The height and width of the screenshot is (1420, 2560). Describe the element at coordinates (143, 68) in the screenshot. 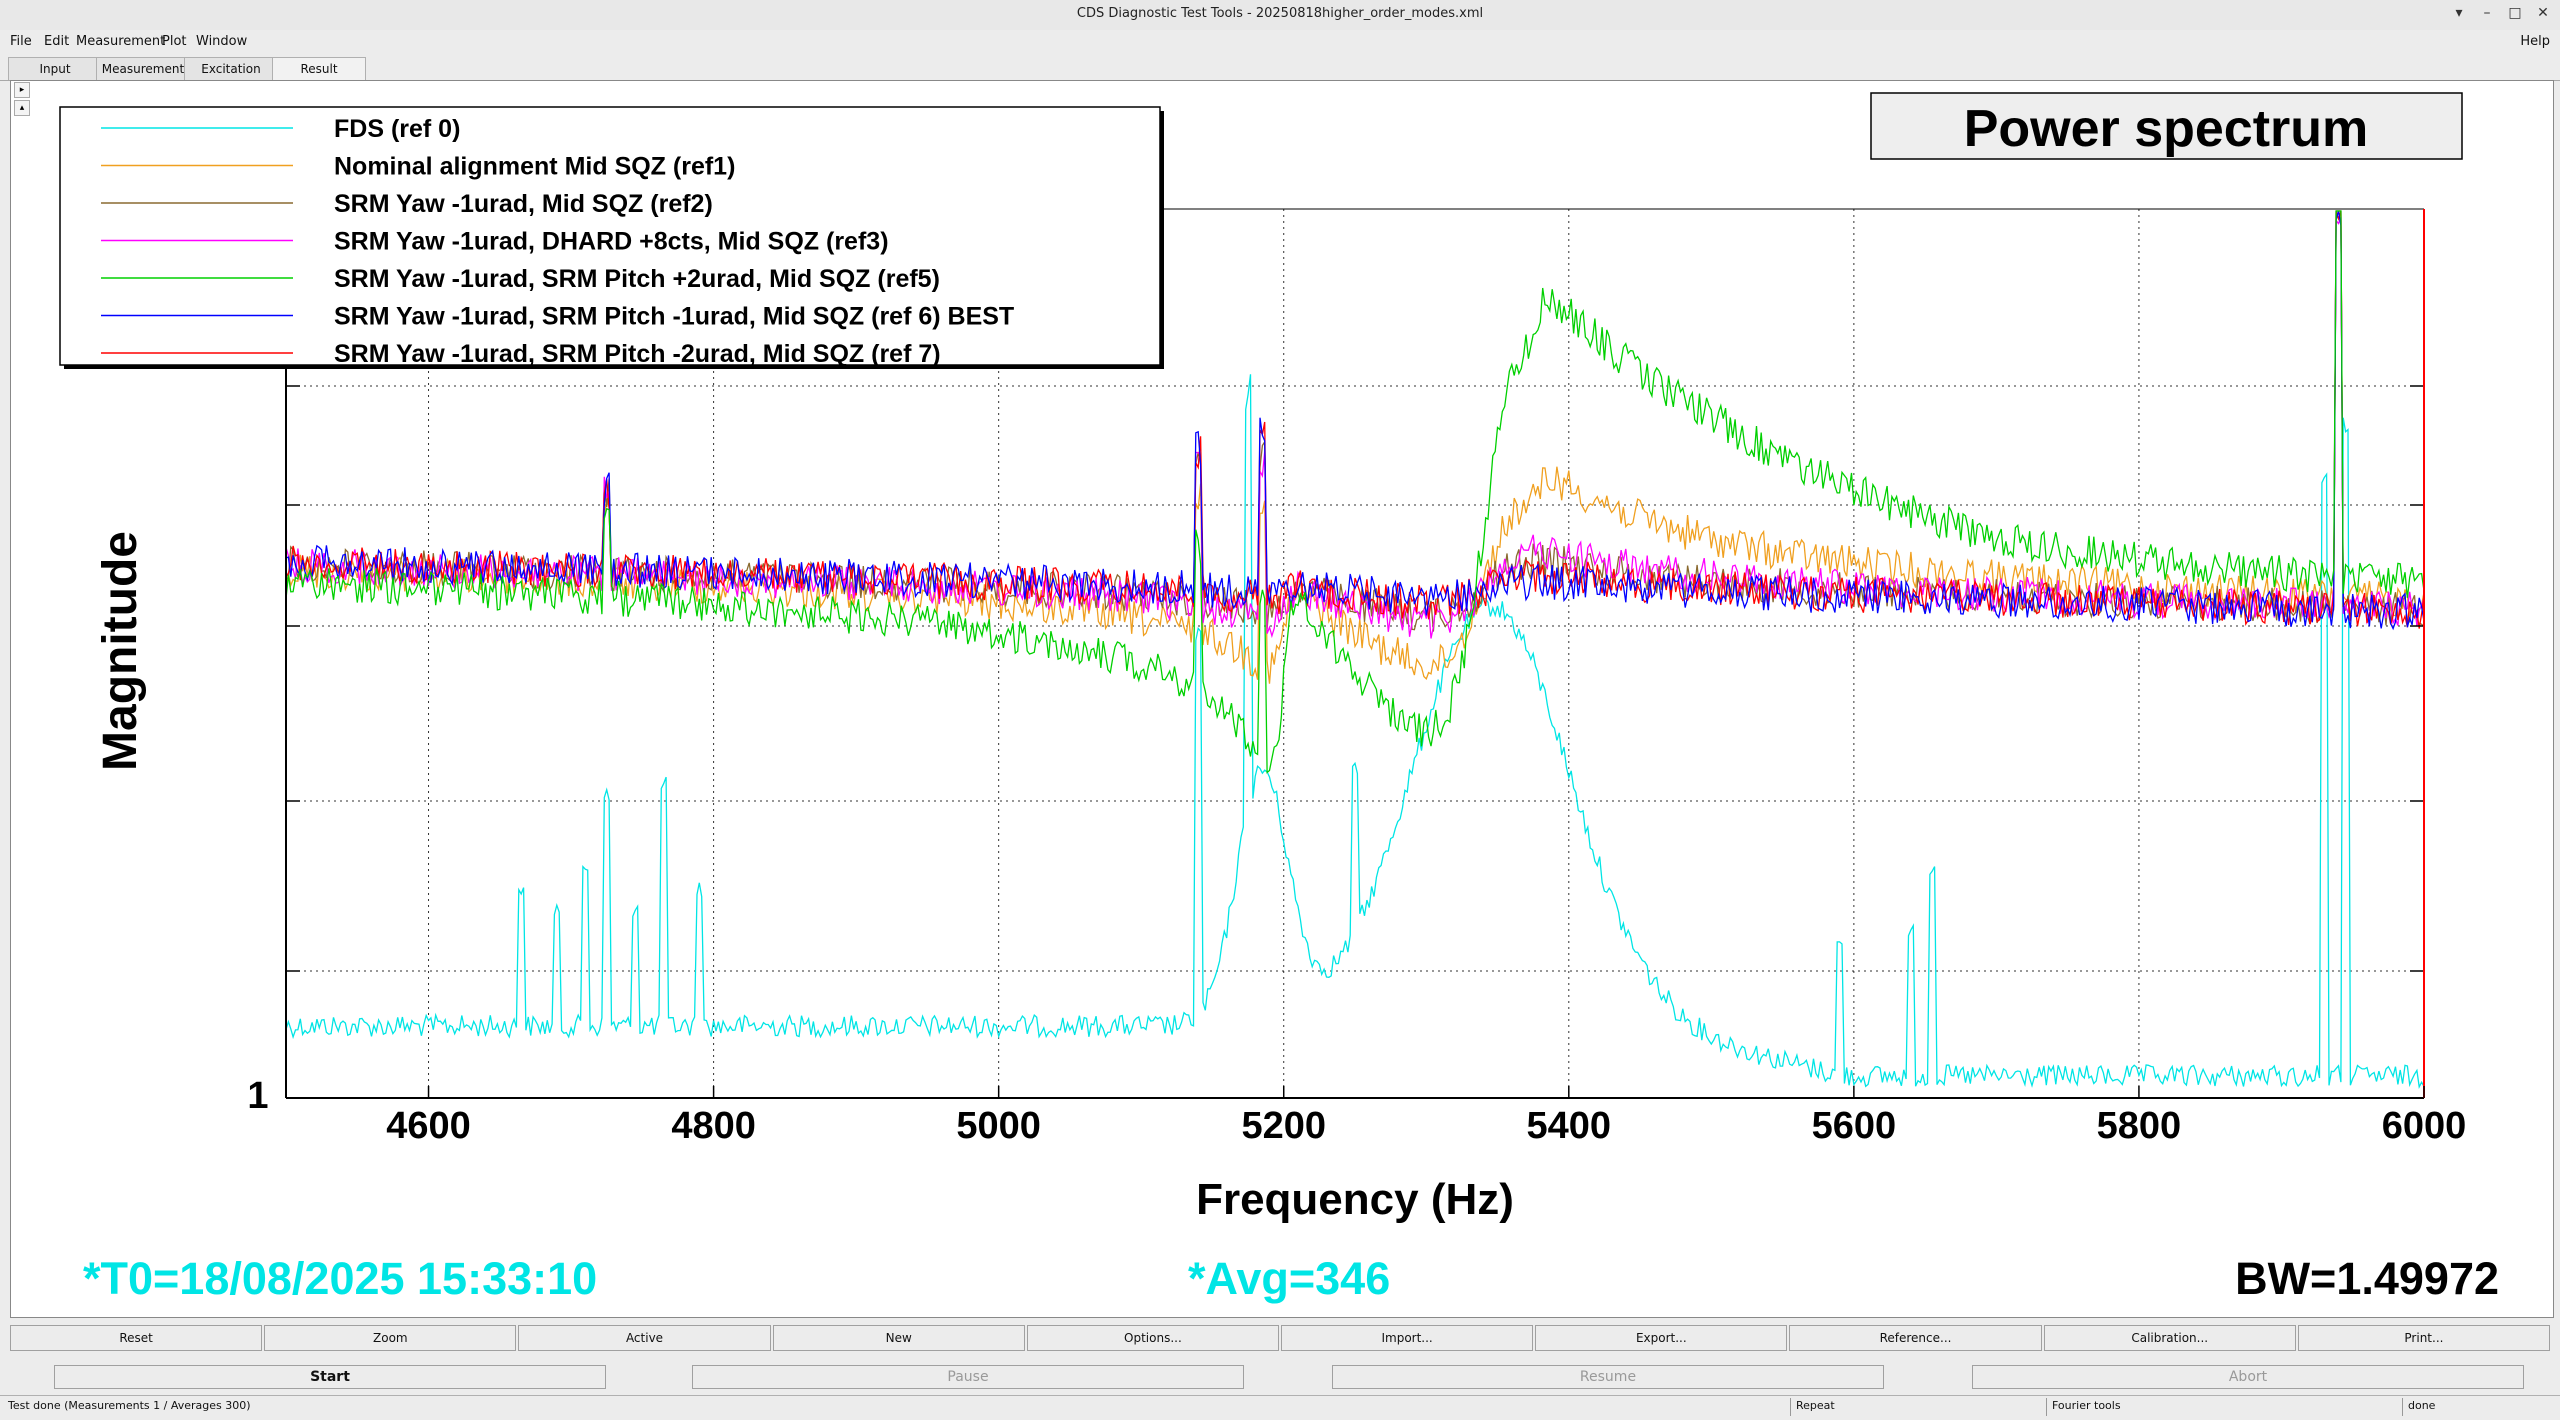

I see `tab-measurement: Measurement` at that location.